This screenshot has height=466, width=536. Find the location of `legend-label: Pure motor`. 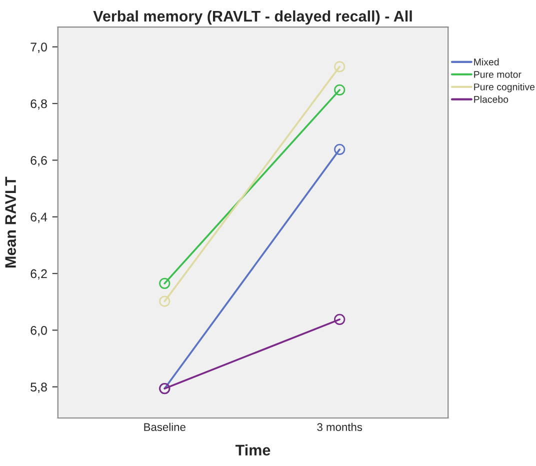

legend-label: Pure motor is located at coordinates (498, 74).